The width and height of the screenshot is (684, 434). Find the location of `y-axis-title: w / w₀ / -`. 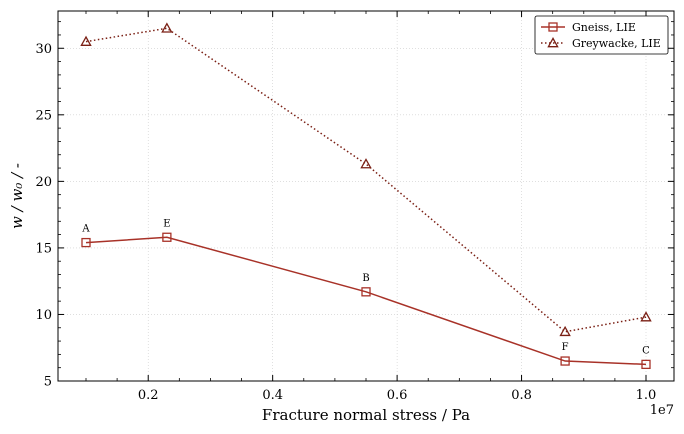

y-axis-title: w / w₀ / - is located at coordinates (17, 196).